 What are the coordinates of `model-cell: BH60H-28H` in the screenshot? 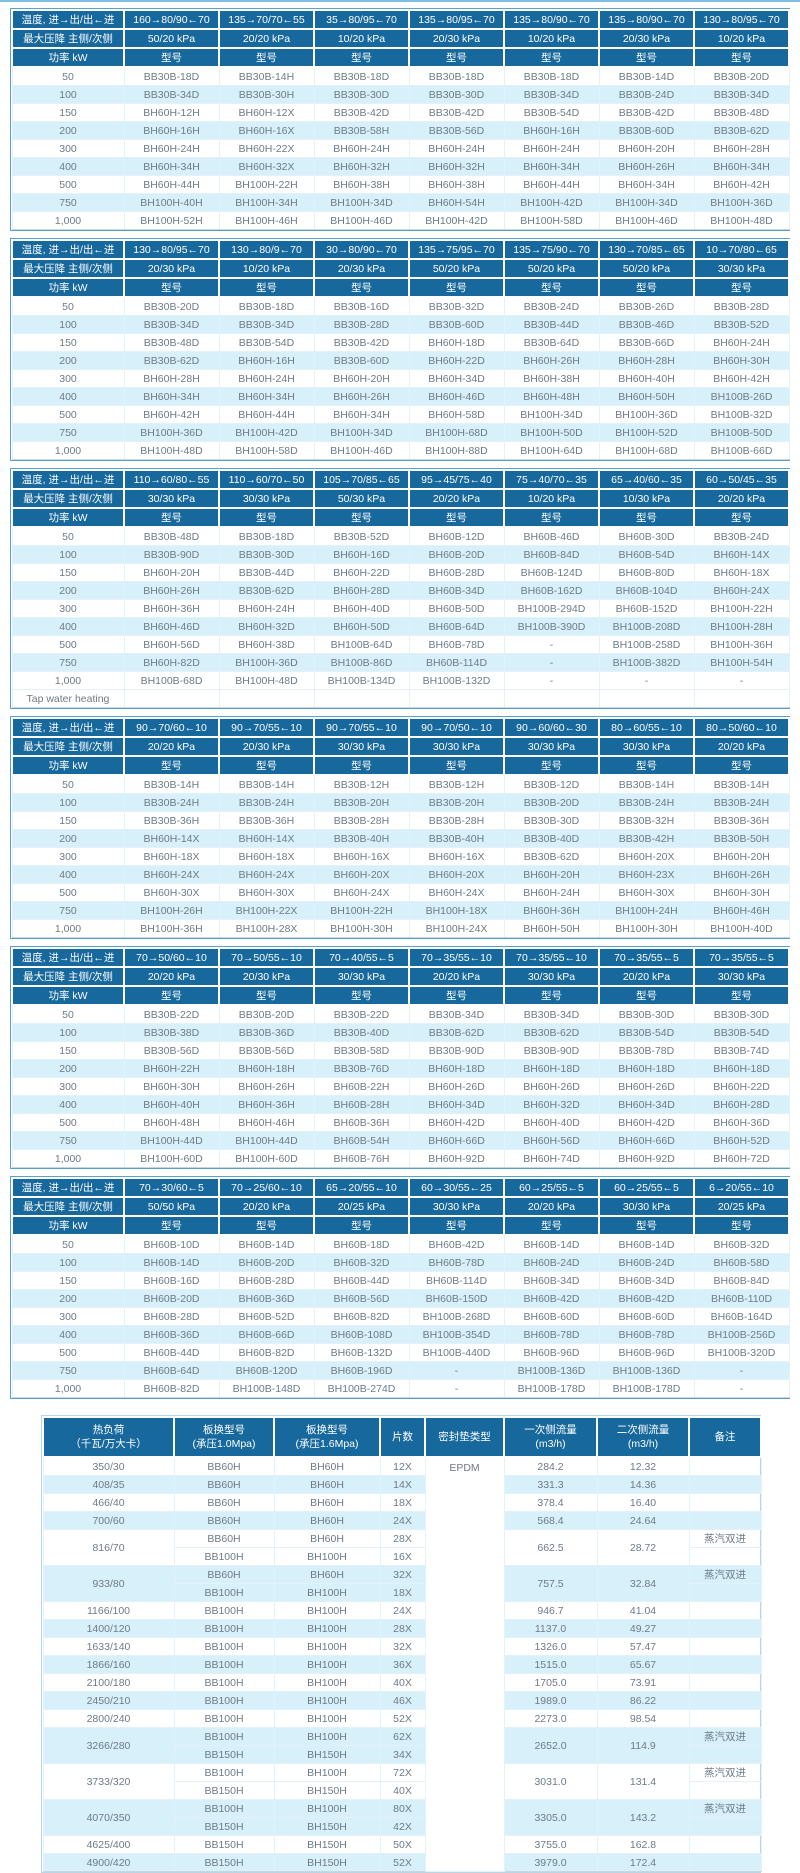 It's located at (646, 360).